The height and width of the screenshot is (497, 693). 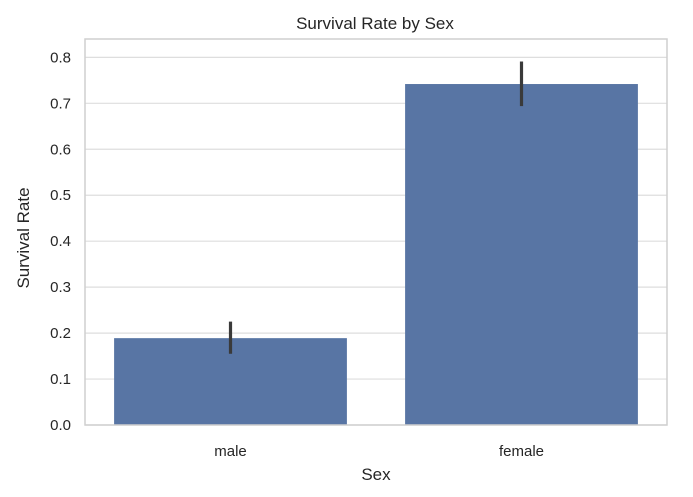 I want to click on y-tick-label: 0.2, so click(x=60, y=333).